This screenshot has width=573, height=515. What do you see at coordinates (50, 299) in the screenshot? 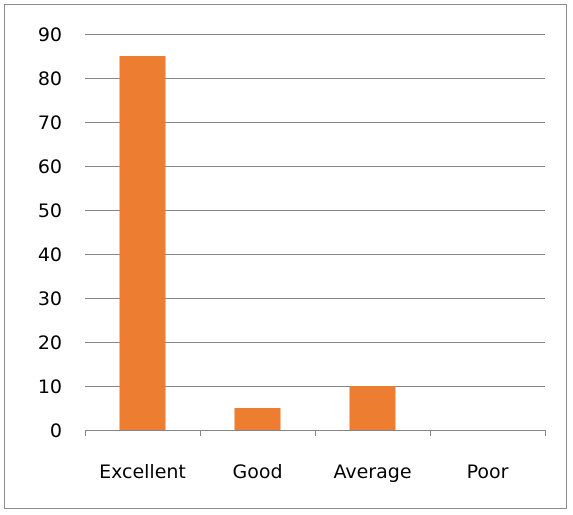
I see `y-tick-label: 30` at bounding box center [50, 299].